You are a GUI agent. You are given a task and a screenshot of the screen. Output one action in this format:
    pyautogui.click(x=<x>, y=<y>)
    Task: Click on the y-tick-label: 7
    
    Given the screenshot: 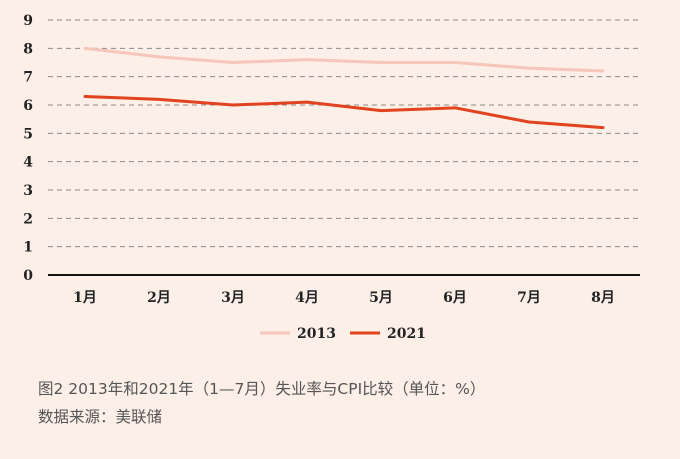 What is the action you would take?
    pyautogui.click(x=28, y=78)
    